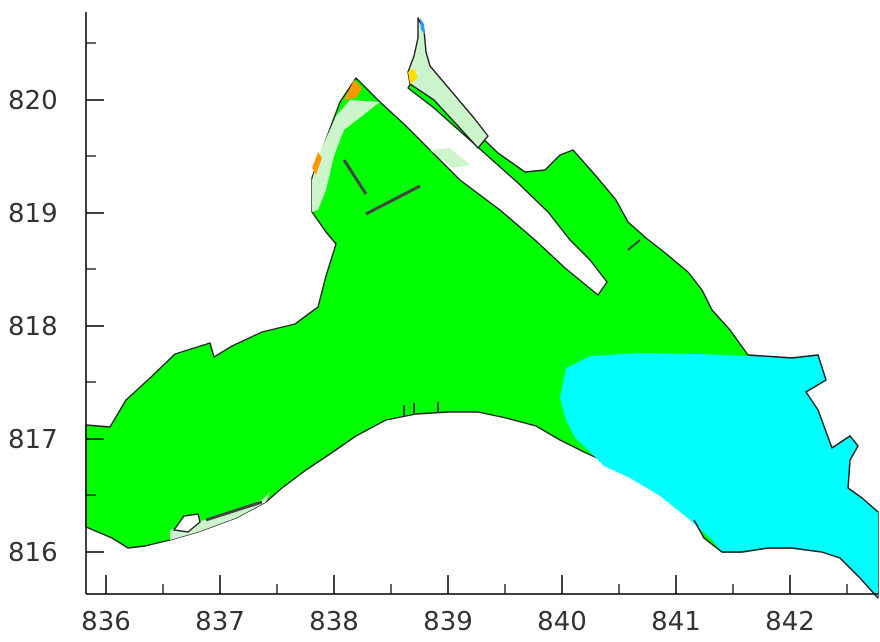 This screenshot has width=880, height=642. I want to click on y-tick-label-816: 816, so click(33, 553).